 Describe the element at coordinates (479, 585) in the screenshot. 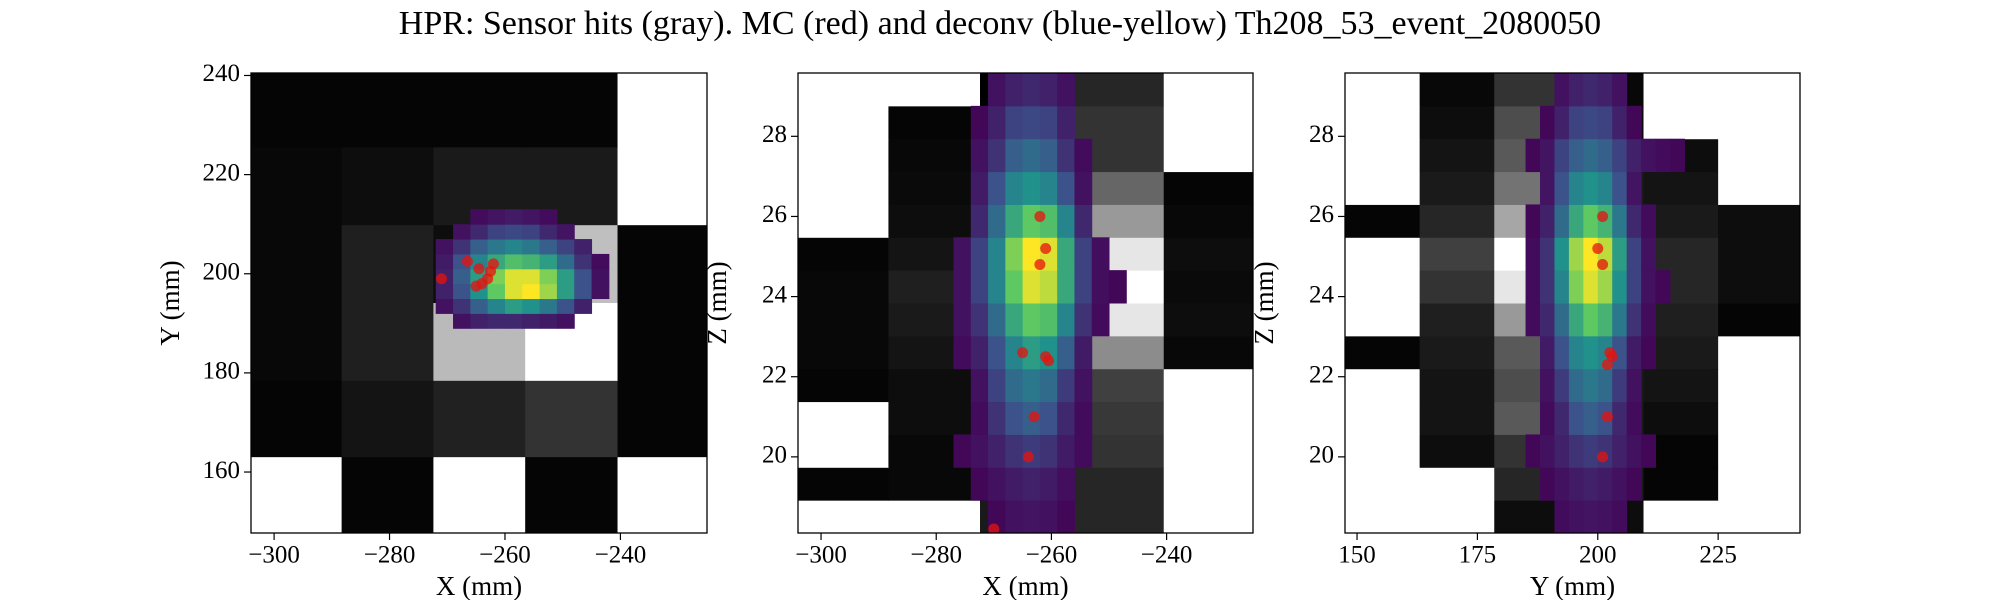

I see `x-axis-label: X (mm)` at that location.